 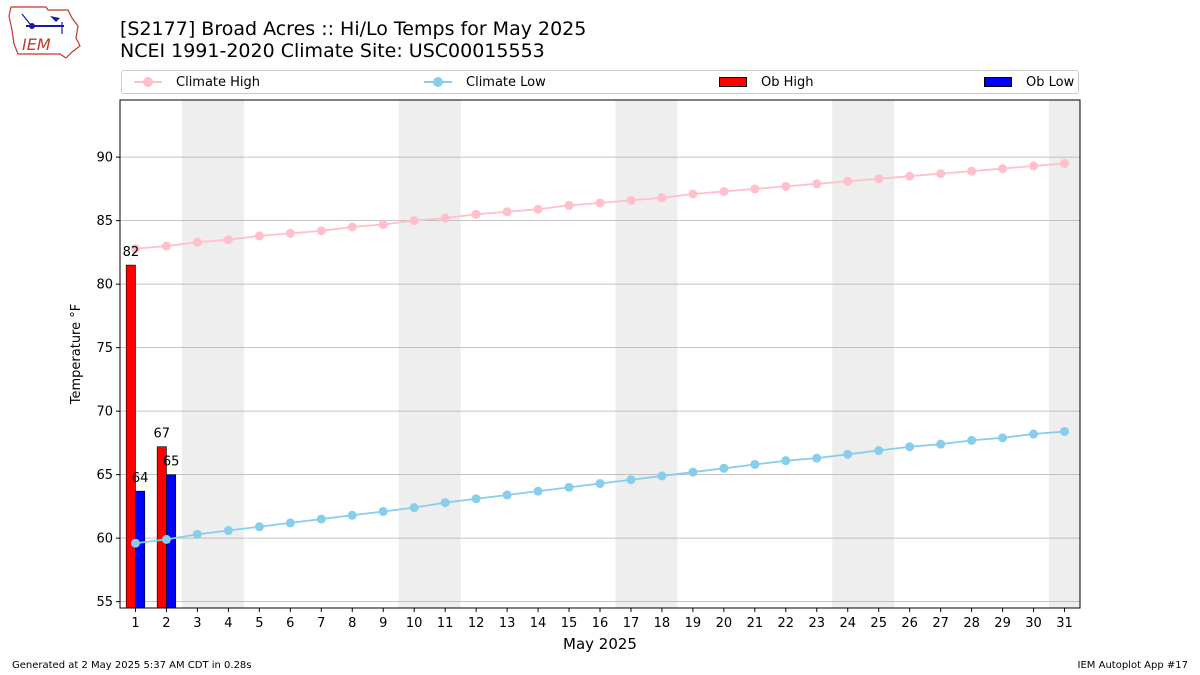 I want to click on y-tick-label-85: 85, so click(x=104, y=221).